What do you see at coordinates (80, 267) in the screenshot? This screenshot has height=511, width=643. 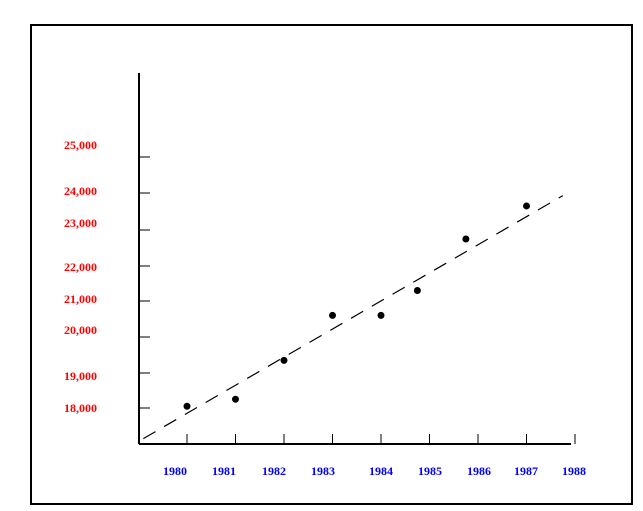 I see `y-tick-label: 22,000` at bounding box center [80, 267].